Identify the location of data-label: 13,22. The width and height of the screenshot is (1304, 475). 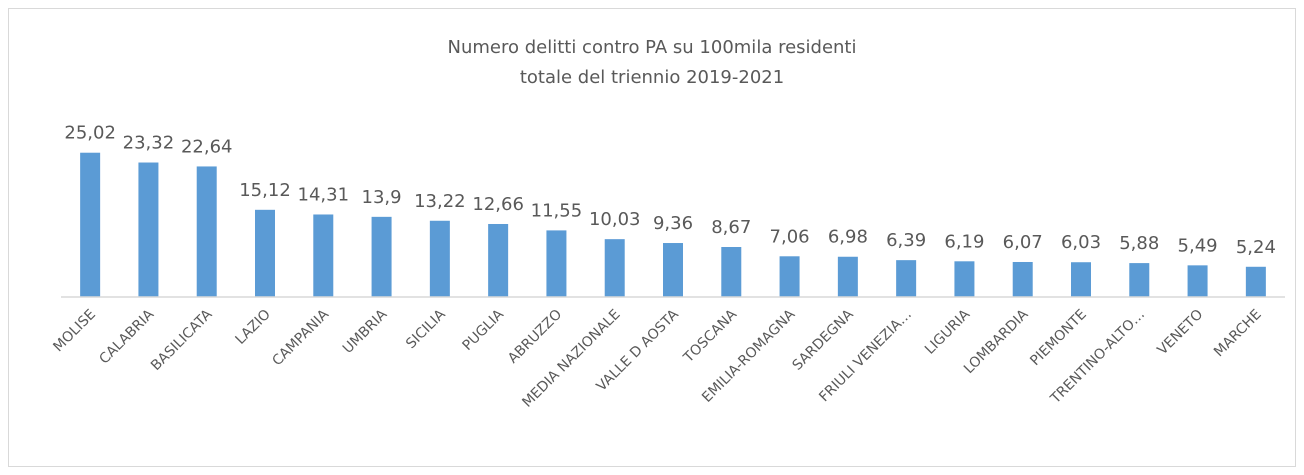
(440, 201).